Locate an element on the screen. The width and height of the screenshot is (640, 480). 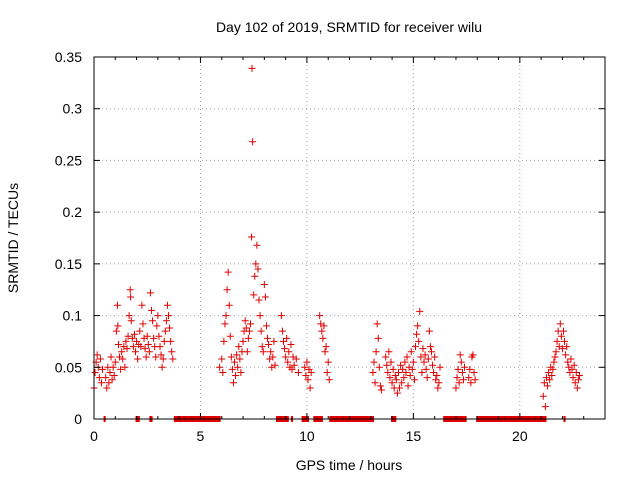
x-tick-label: 15 is located at coordinates (414, 436).